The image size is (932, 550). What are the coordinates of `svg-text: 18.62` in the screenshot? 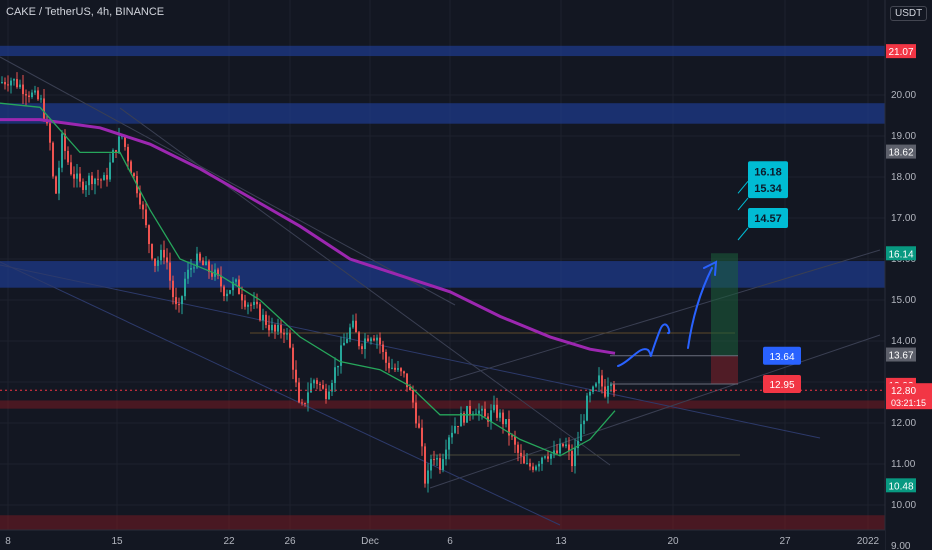 It's located at (900, 153).